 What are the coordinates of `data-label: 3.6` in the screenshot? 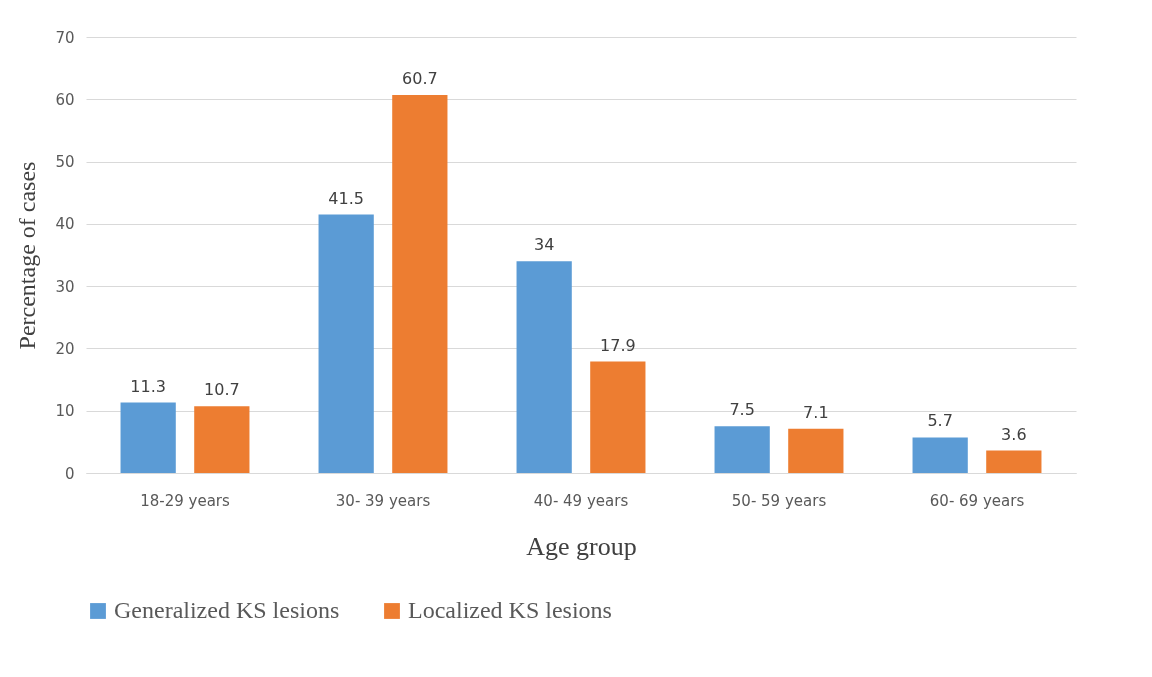 It's located at (1014, 434).